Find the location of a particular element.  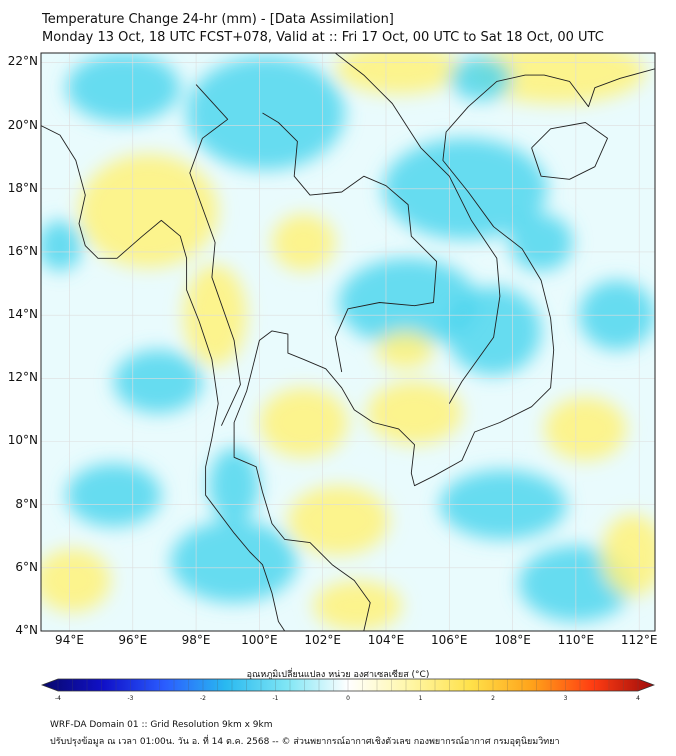

myanmar-thai-border is located at coordinates (215, 255).